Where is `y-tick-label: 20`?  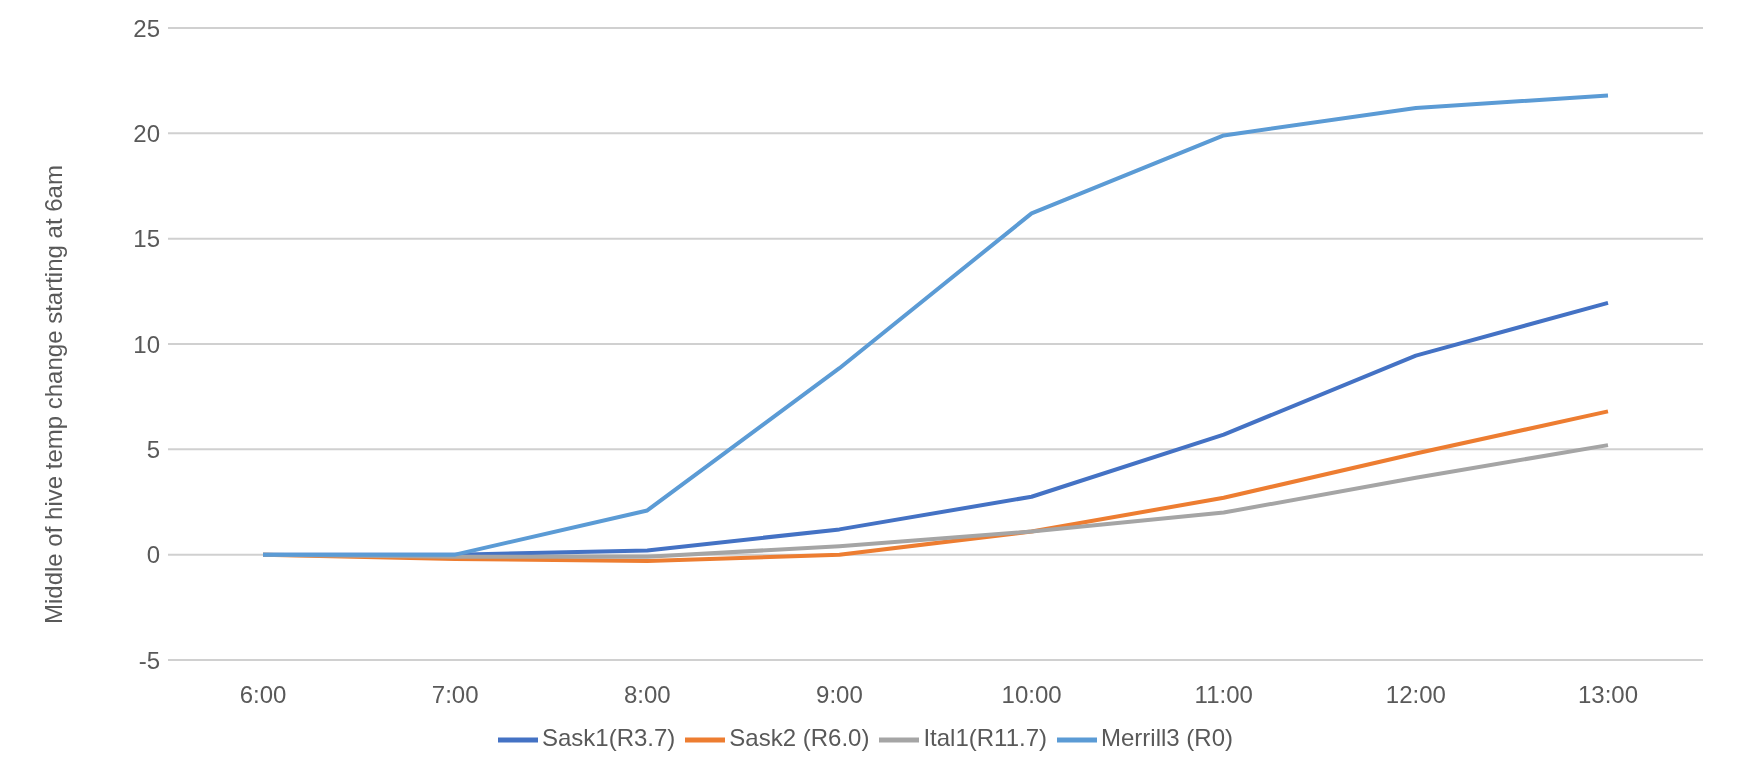 y-tick-label: 20 is located at coordinates (146, 133).